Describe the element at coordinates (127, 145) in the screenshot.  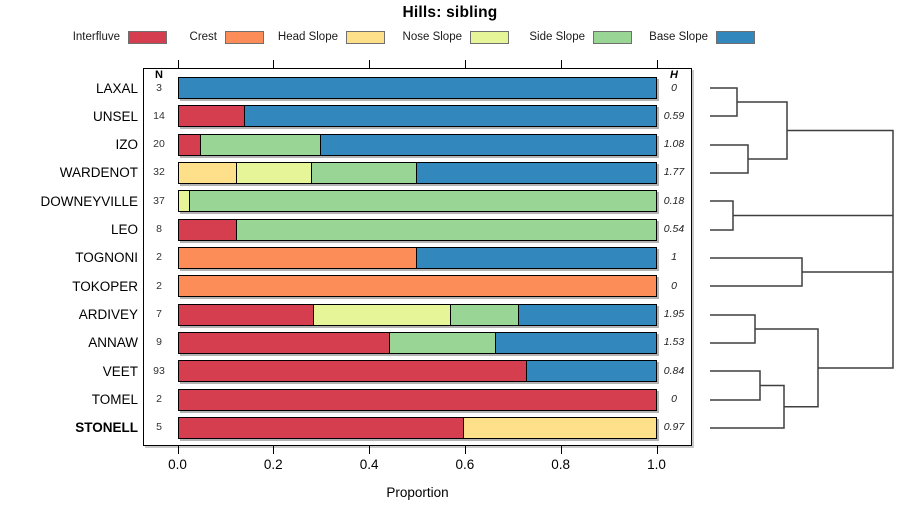
I see `row-label: IZO` at that location.